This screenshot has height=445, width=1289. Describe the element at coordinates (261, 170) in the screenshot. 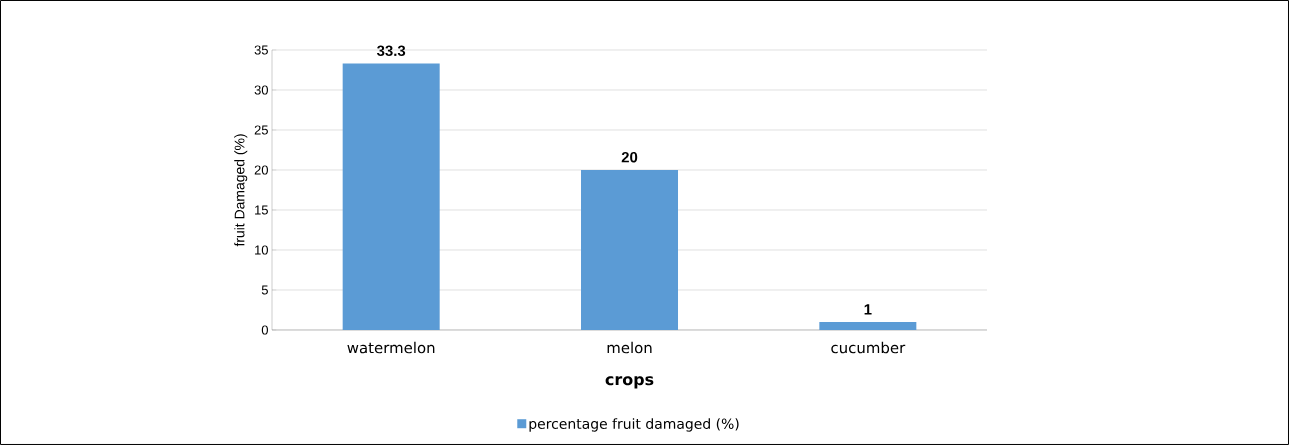

I see `y-tick-label: 20` at that location.